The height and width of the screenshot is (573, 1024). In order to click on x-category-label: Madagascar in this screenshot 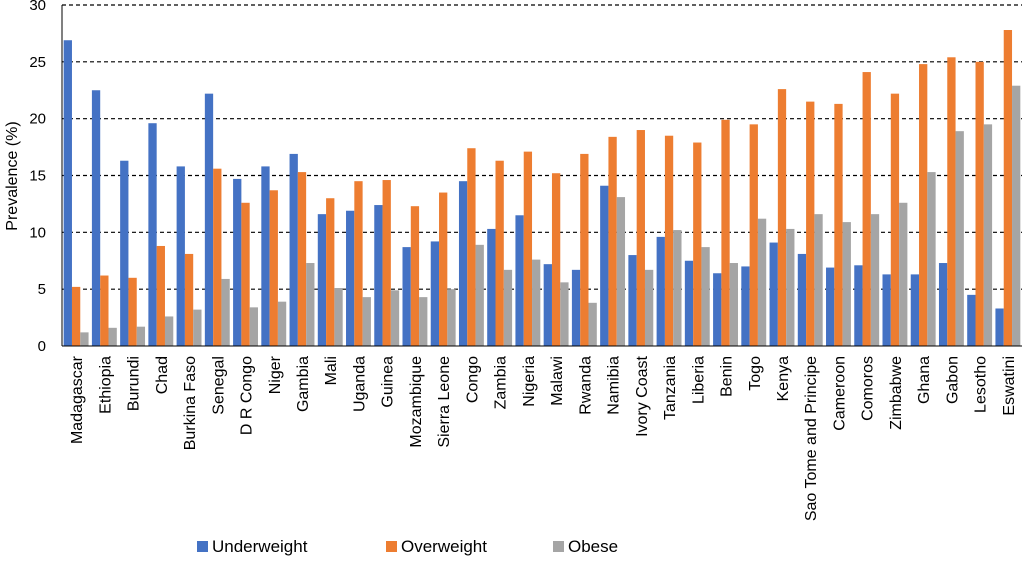, I will do `click(77, 399)`.